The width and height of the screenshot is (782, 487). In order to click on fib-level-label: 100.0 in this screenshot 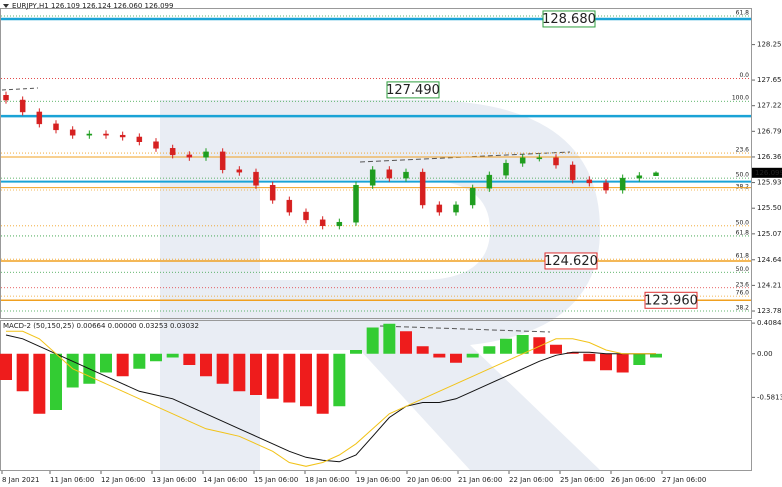, I will do `click(740, 98)`.